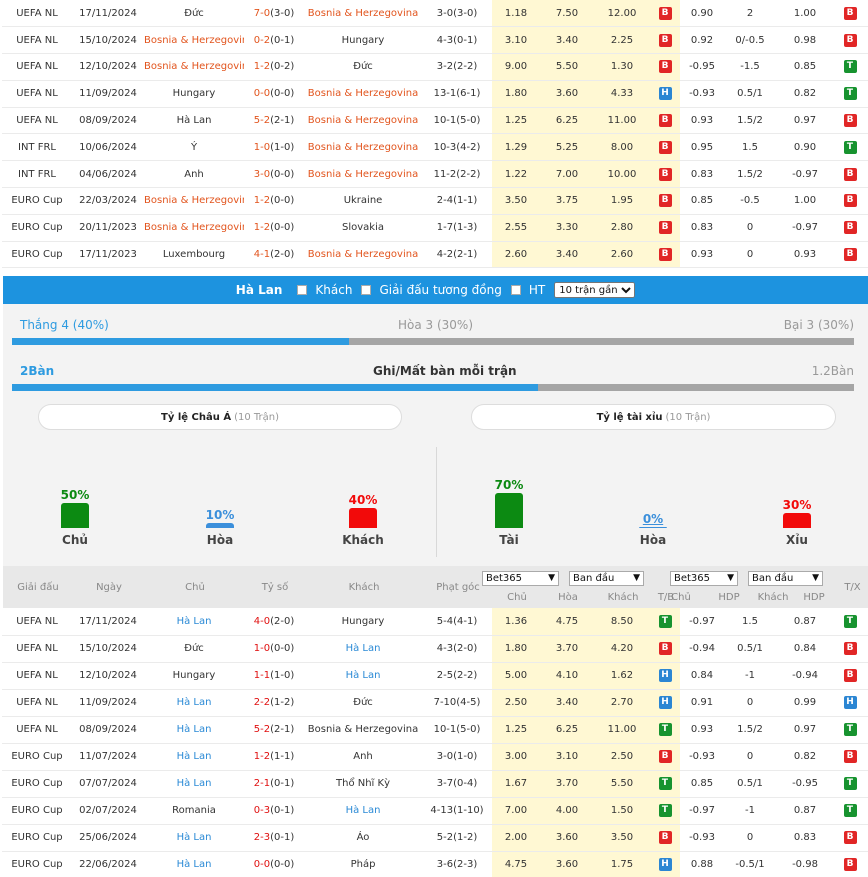 The width and height of the screenshot is (868, 877). I want to click on league-cell: EURO Cup, so click(37, 757).